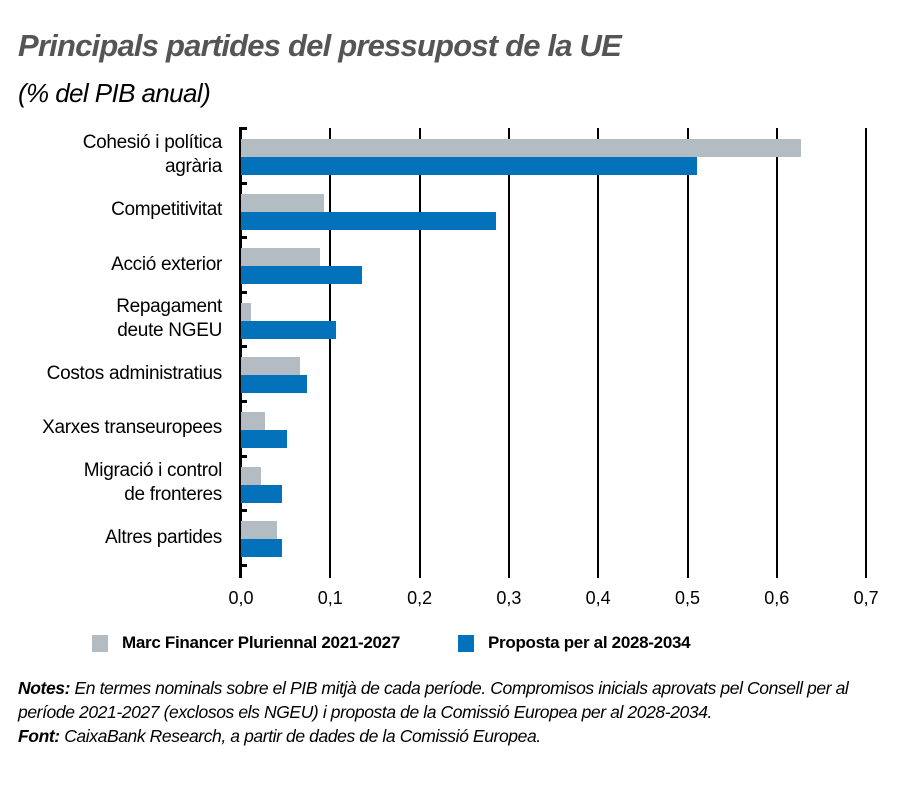 The height and width of the screenshot is (800, 900). Describe the element at coordinates (163, 537) in the screenshot. I see `category-label: Altres partides` at that location.